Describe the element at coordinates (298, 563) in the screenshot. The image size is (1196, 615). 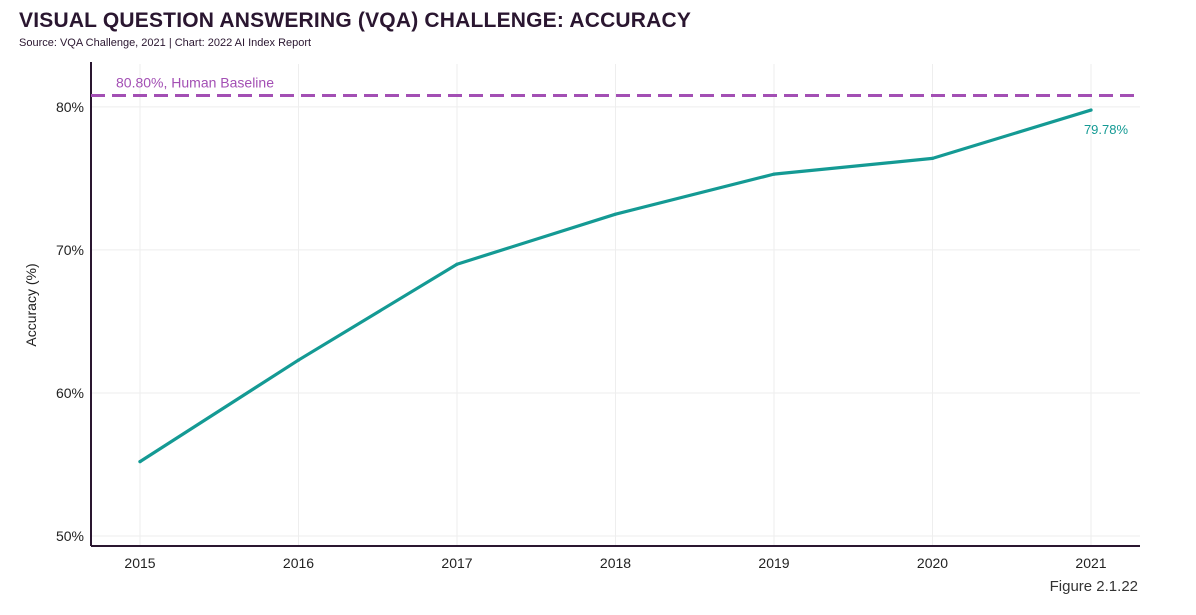
I see `x-tick-label: 2016` at that location.